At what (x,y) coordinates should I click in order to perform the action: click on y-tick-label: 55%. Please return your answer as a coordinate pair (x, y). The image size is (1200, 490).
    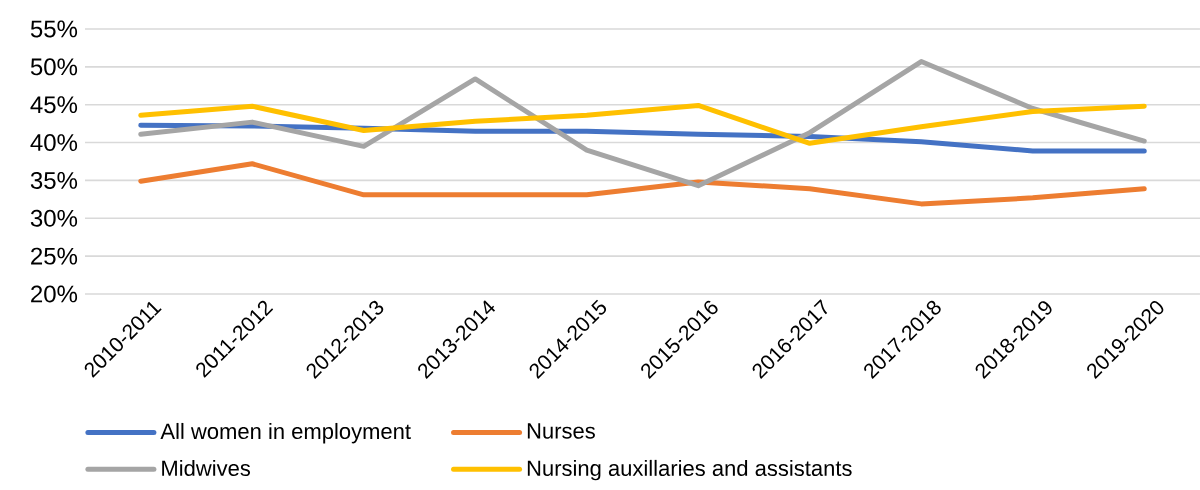
    Looking at the image, I should click on (54, 29).